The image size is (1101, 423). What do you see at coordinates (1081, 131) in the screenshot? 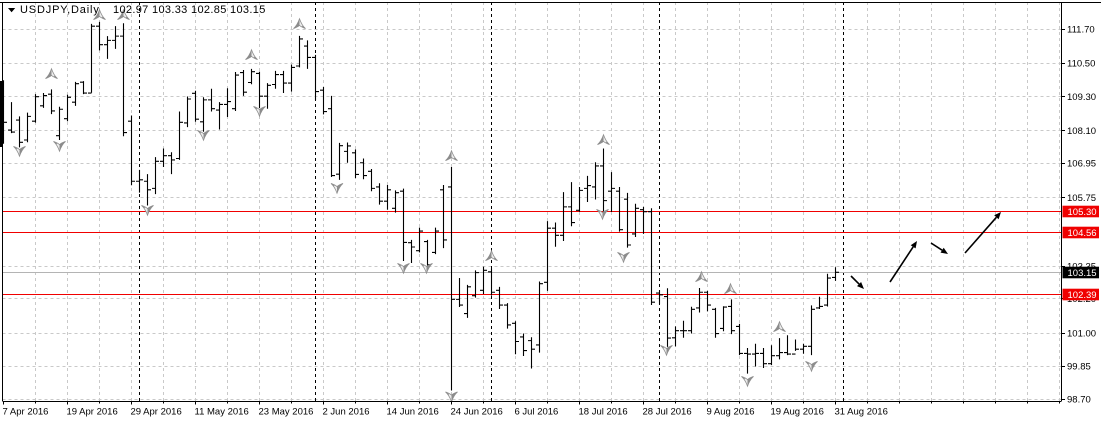
I see `svg-text: 108.10` at bounding box center [1081, 131].